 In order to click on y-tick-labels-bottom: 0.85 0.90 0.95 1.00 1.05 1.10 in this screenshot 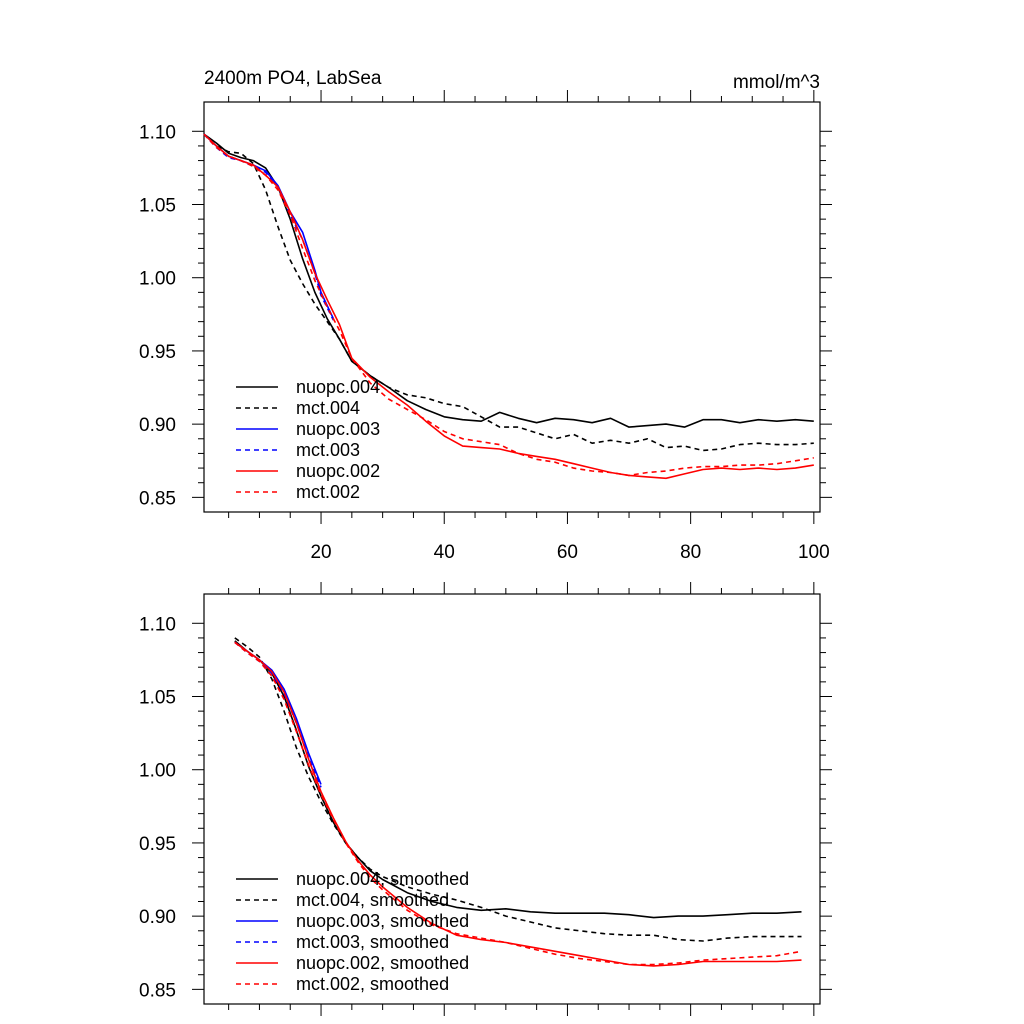, I will do `click(157, 807)`.